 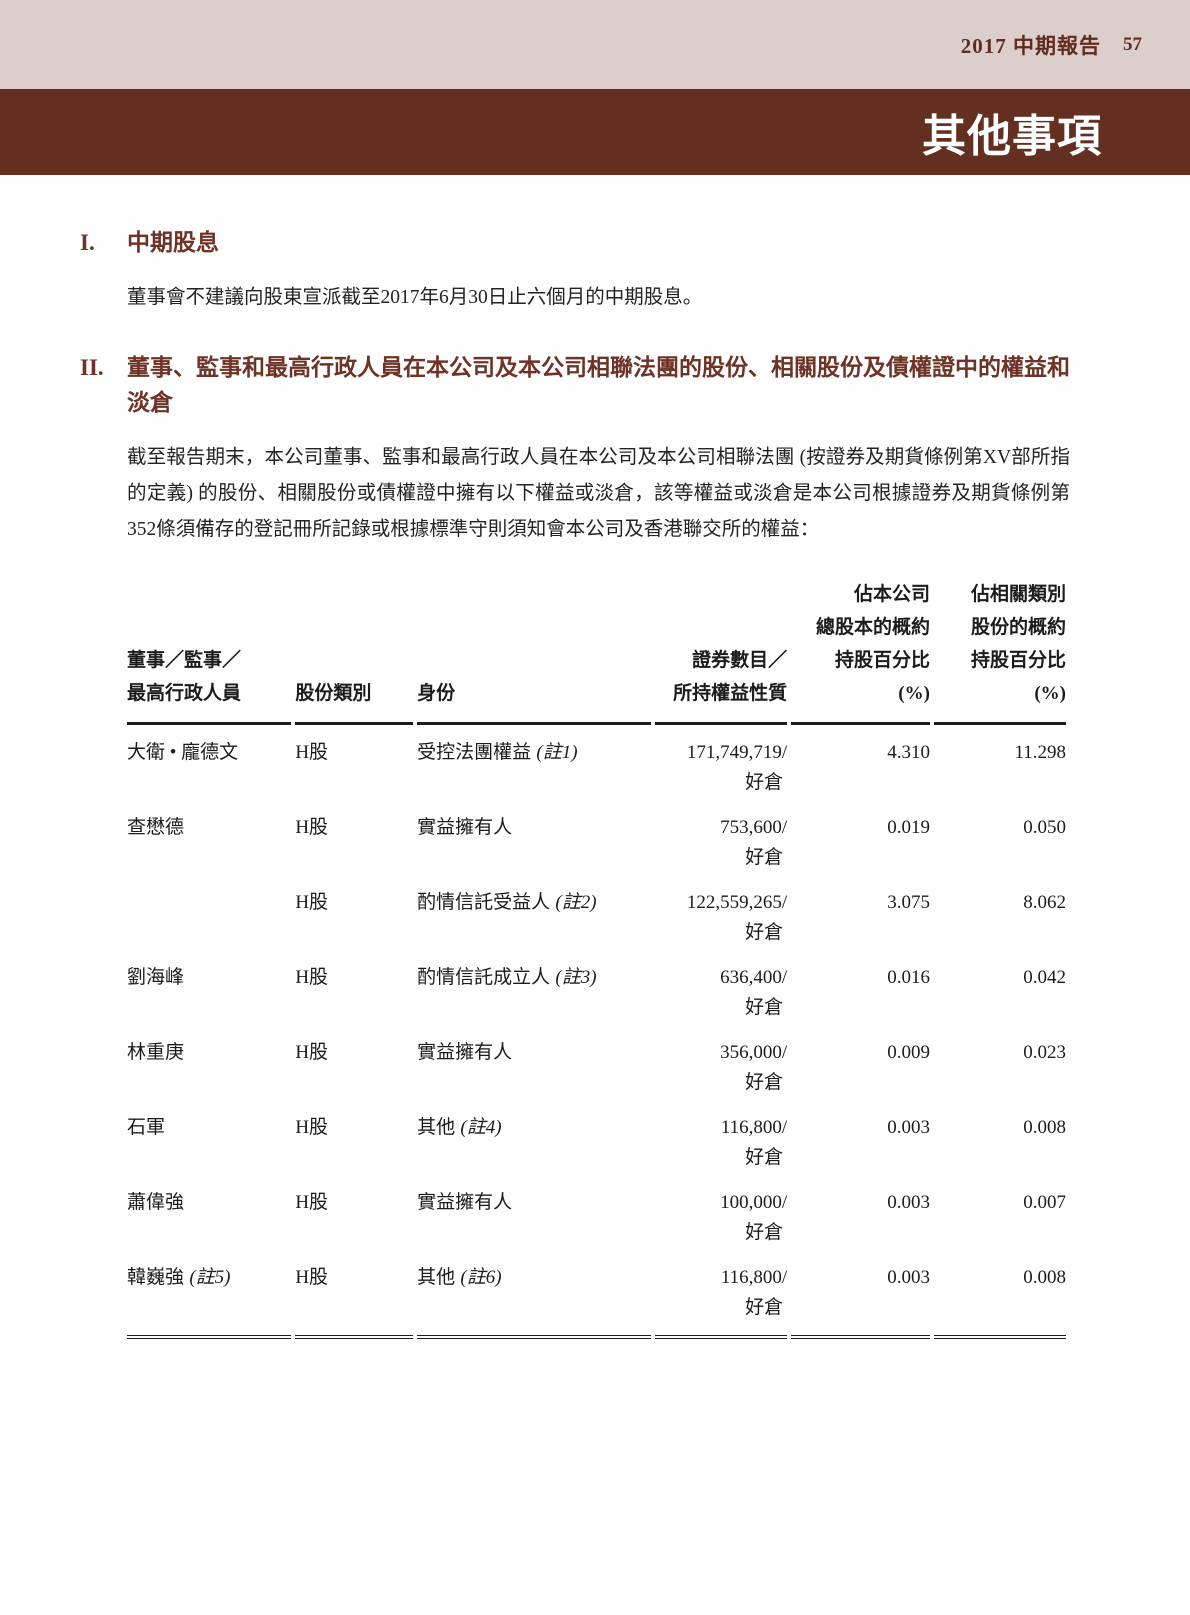 I want to click on header-capacity: 身份, so click(x=534, y=651).